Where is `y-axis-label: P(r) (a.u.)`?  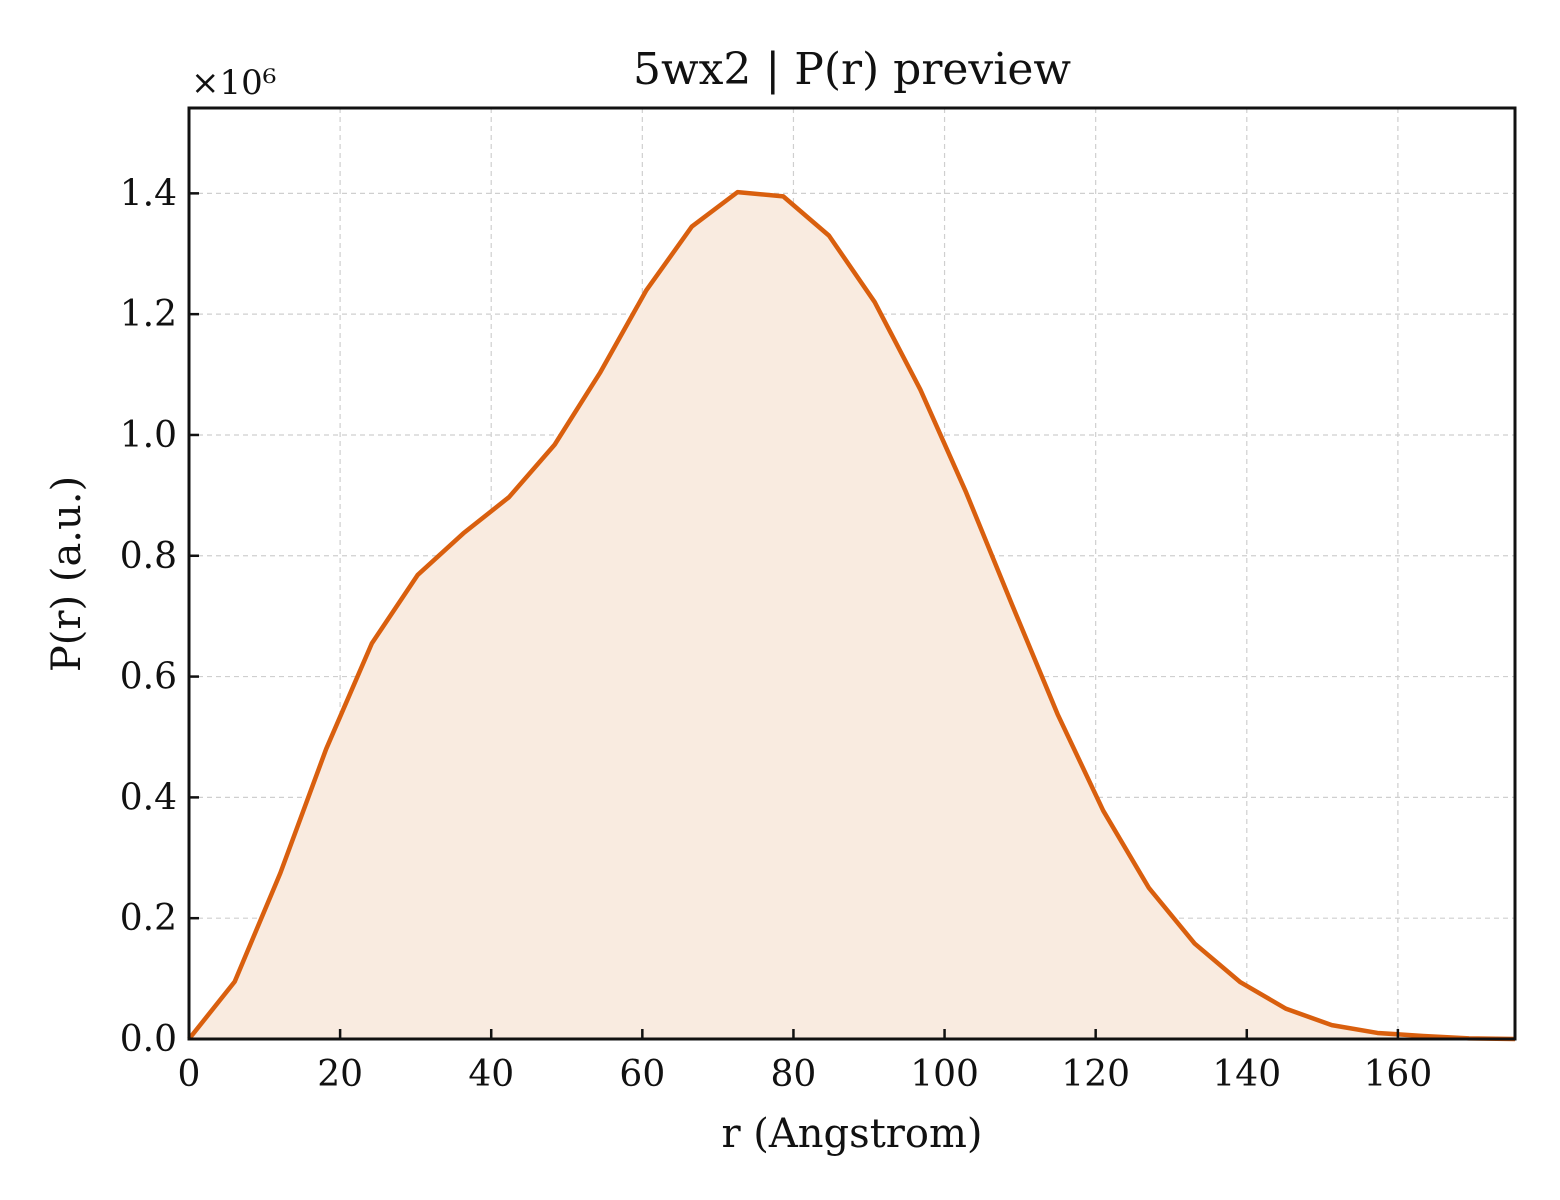
y-axis-label: P(r) (a.u.) is located at coordinates (67, 574).